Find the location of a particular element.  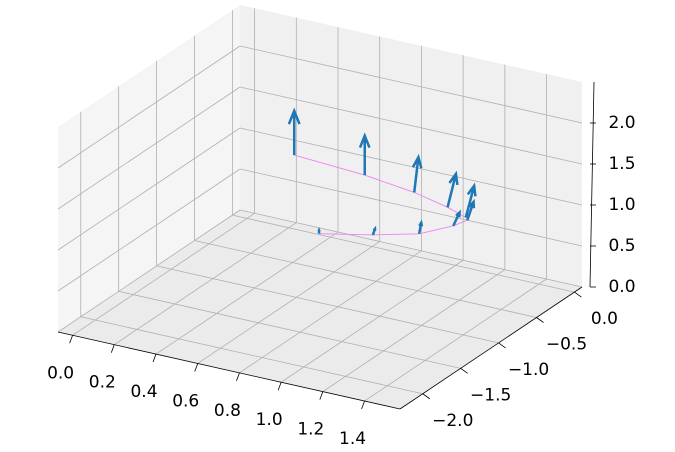

x-tick-label: 1.4 is located at coordinates (352, 439).